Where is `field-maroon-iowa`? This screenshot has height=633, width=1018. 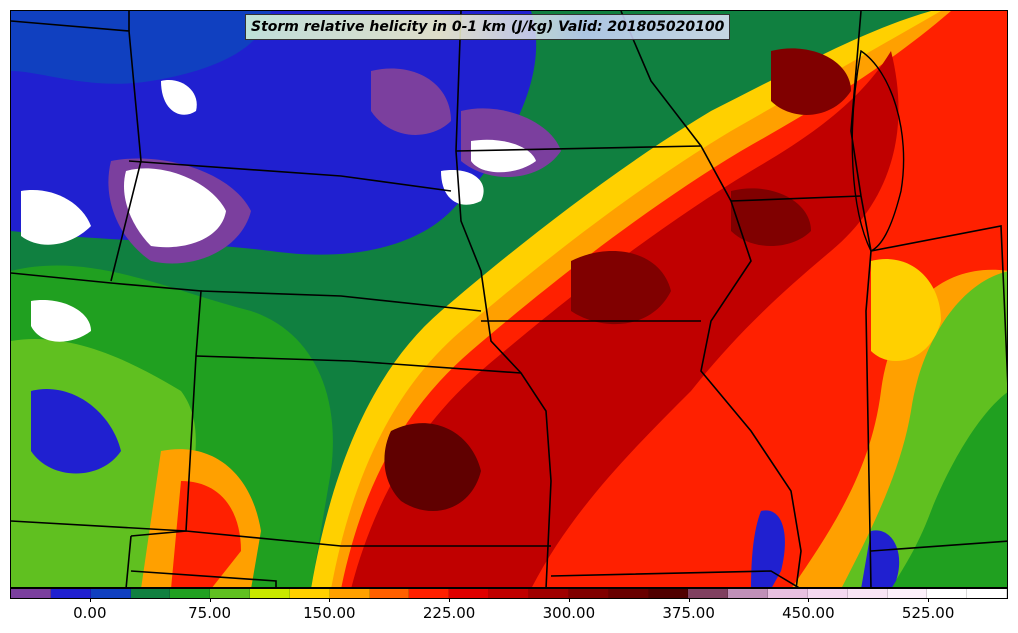 field-maroon-iowa is located at coordinates (621, 288).